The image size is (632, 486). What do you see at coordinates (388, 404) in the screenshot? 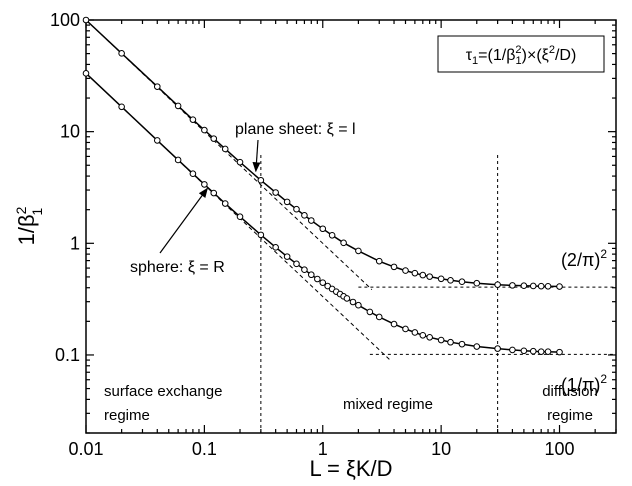
I see `svg-text: mixed regime` at bounding box center [388, 404].